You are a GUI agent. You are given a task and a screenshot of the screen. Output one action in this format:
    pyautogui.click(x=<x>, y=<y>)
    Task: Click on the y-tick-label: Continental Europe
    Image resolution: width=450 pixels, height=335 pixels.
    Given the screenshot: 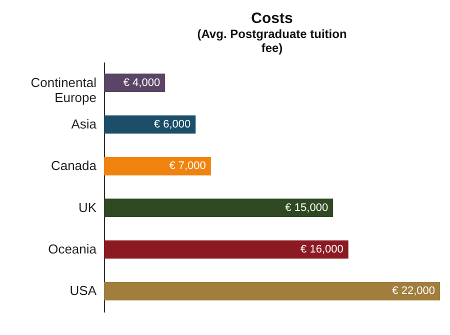 What is the action you would take?
    pyautogui.click(x=63, y=89)
    